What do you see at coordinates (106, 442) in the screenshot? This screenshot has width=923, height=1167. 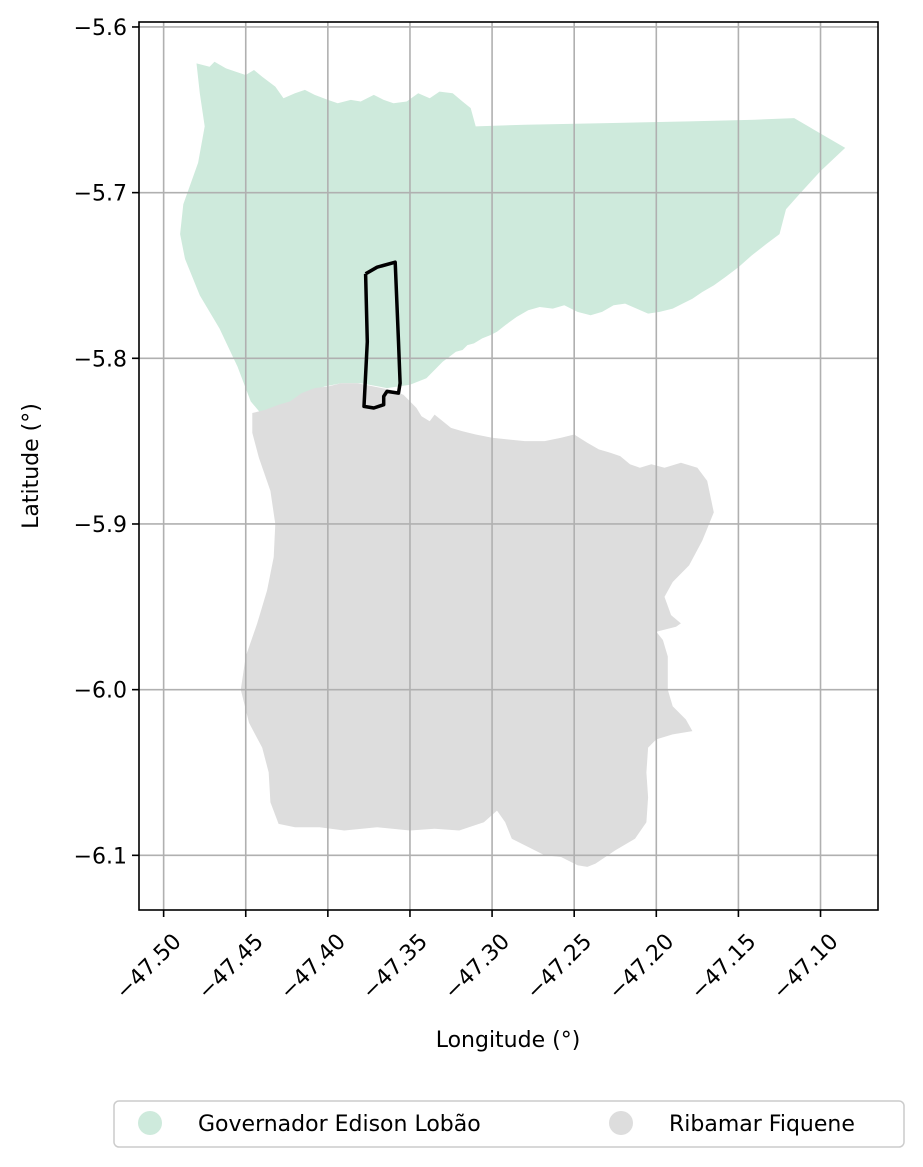 I see `y-axis: −5.6 −5.7 −5.8 −5.9 −6.0 −6.1` at bounding box center [106, 442].